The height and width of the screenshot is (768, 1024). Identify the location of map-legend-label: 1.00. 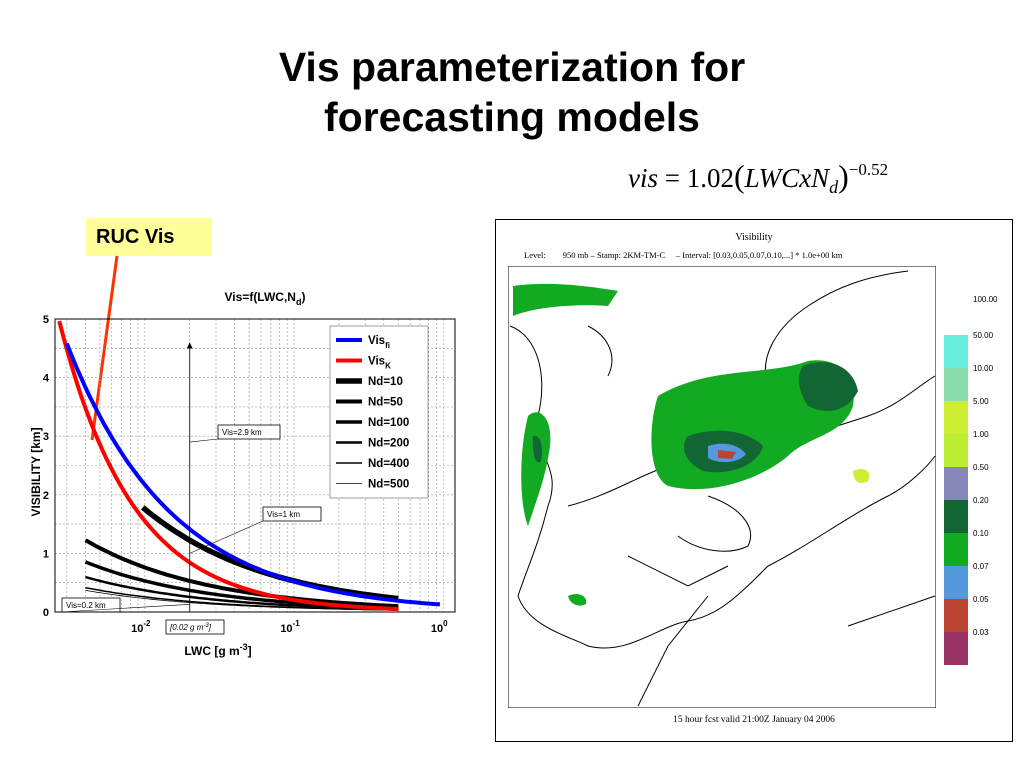
(981, 434).